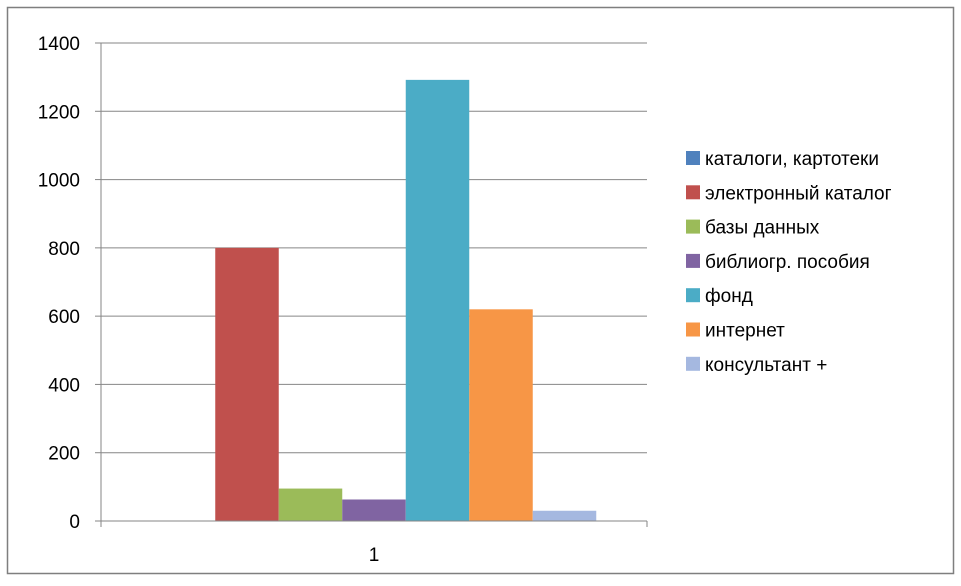  I want to click on y-tick-label: 200, so click(64, 454).